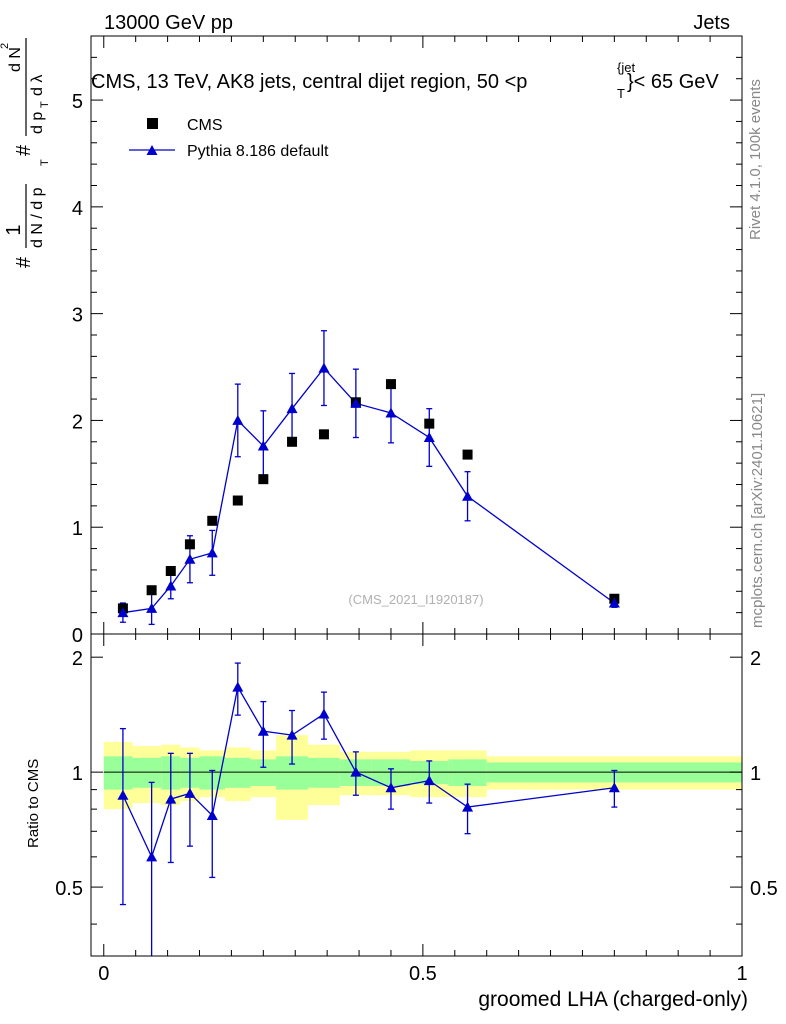 This screenshot has height=1024, width=786. Describe the element at coordinates (741, 974) in the screenshot. I see `x-tick-label: 1` at that location.